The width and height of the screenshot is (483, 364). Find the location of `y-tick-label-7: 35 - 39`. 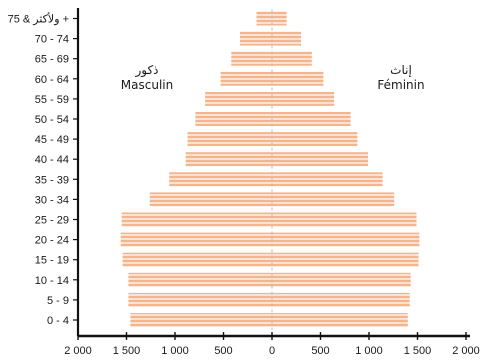

y-tick-label-7: 35 - 39 is located at coordinates (52, 180).